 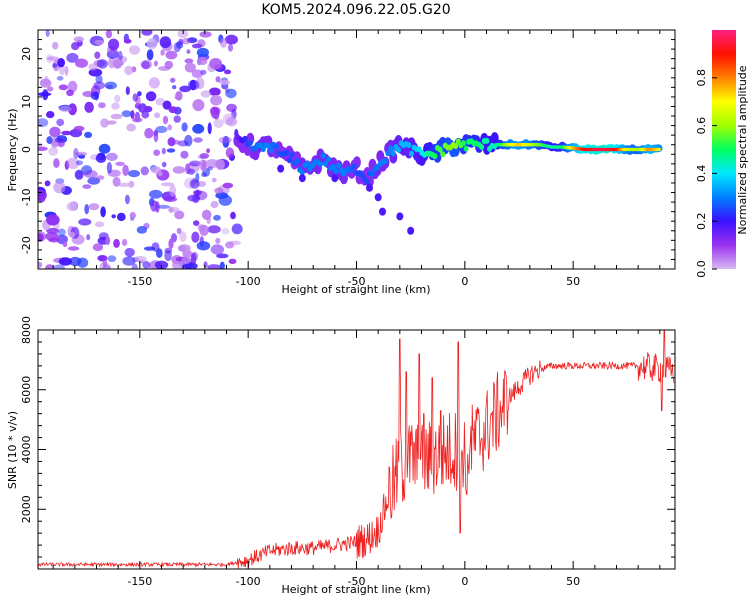 What do you see at coordinates (464, 281) in the screenshot?
I see `spectrogram-x-tick-label: 0` at bounding box center [464, 281].